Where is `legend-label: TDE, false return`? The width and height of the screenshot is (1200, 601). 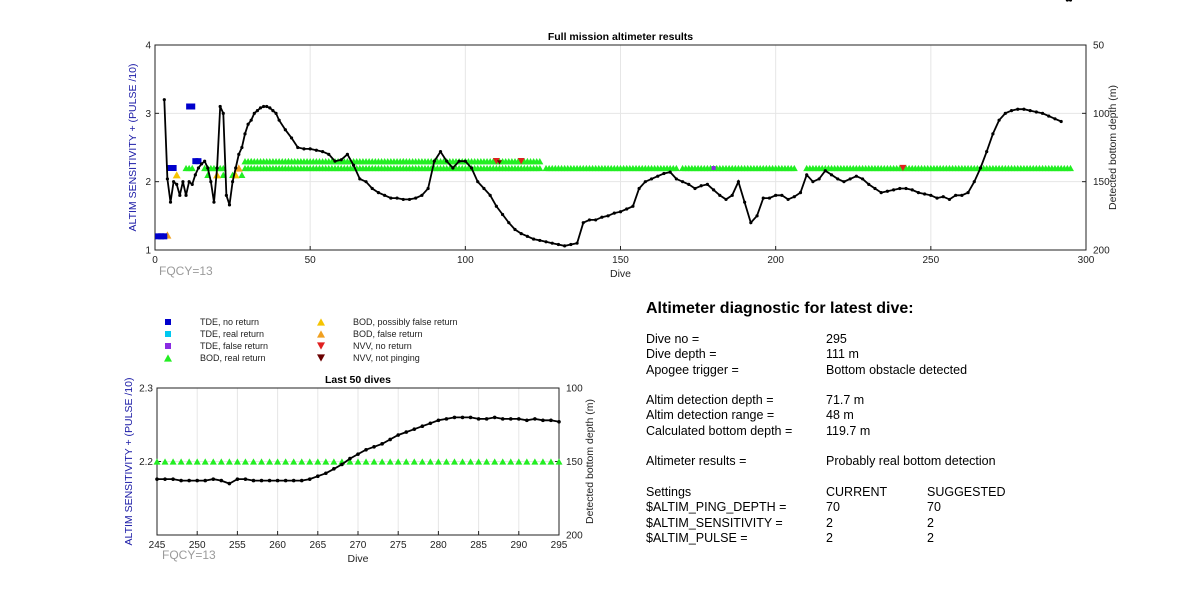
legend-label: TDE, false return is located at coordinates (234, 346).